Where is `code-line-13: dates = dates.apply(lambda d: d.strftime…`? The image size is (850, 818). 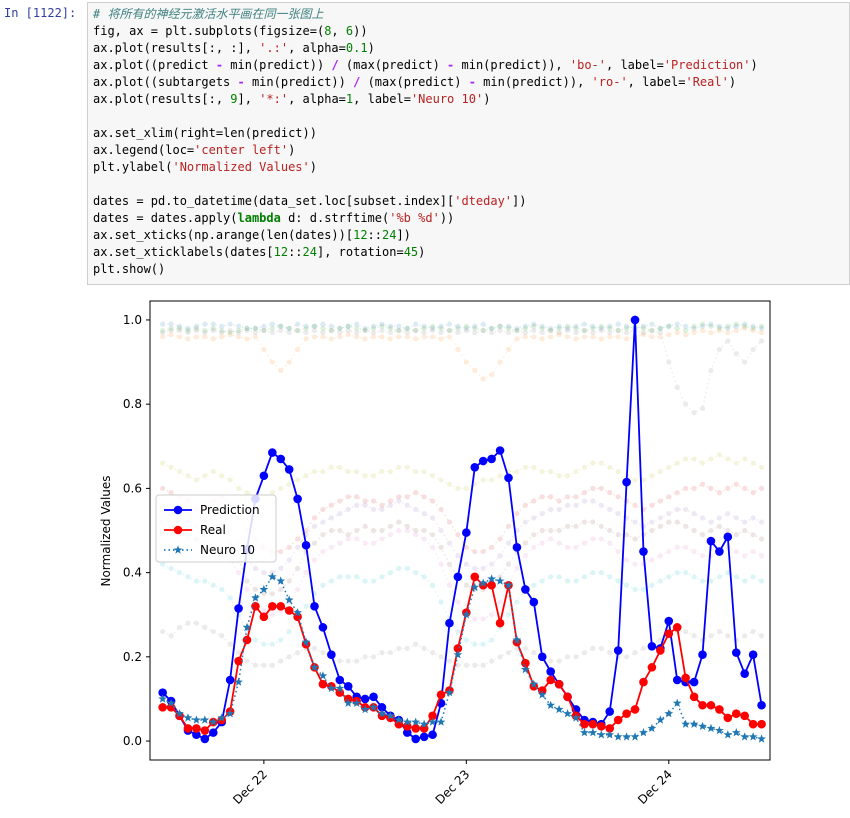 code-line-13: dates = dates.apply(lambda d: d.strftime… is located at coordinates (274, 218).